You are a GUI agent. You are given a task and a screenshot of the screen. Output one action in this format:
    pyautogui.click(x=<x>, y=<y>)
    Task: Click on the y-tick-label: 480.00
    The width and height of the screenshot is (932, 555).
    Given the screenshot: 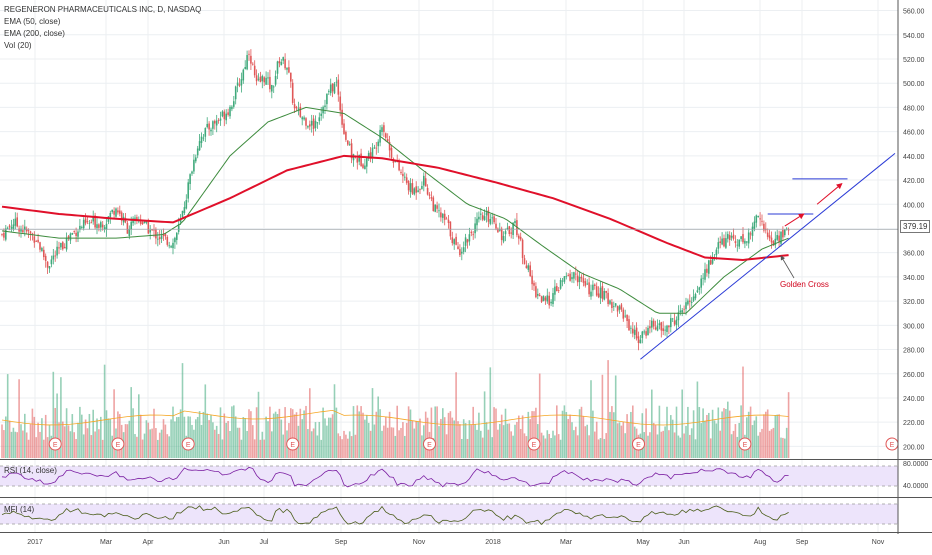 What is the action you would take?
    pyautogui.click(x=914, y=108)
    